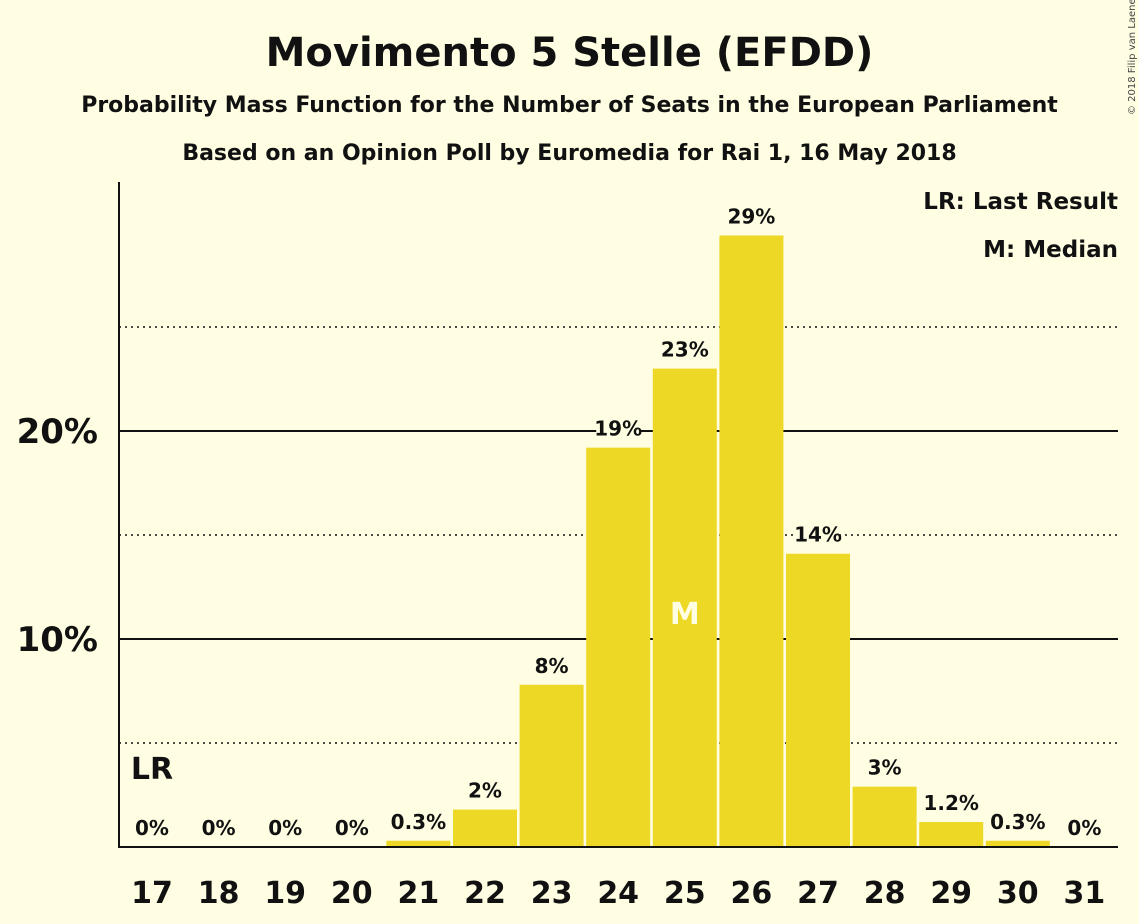  I want to click on data-label: 23%, so click(685, 350).